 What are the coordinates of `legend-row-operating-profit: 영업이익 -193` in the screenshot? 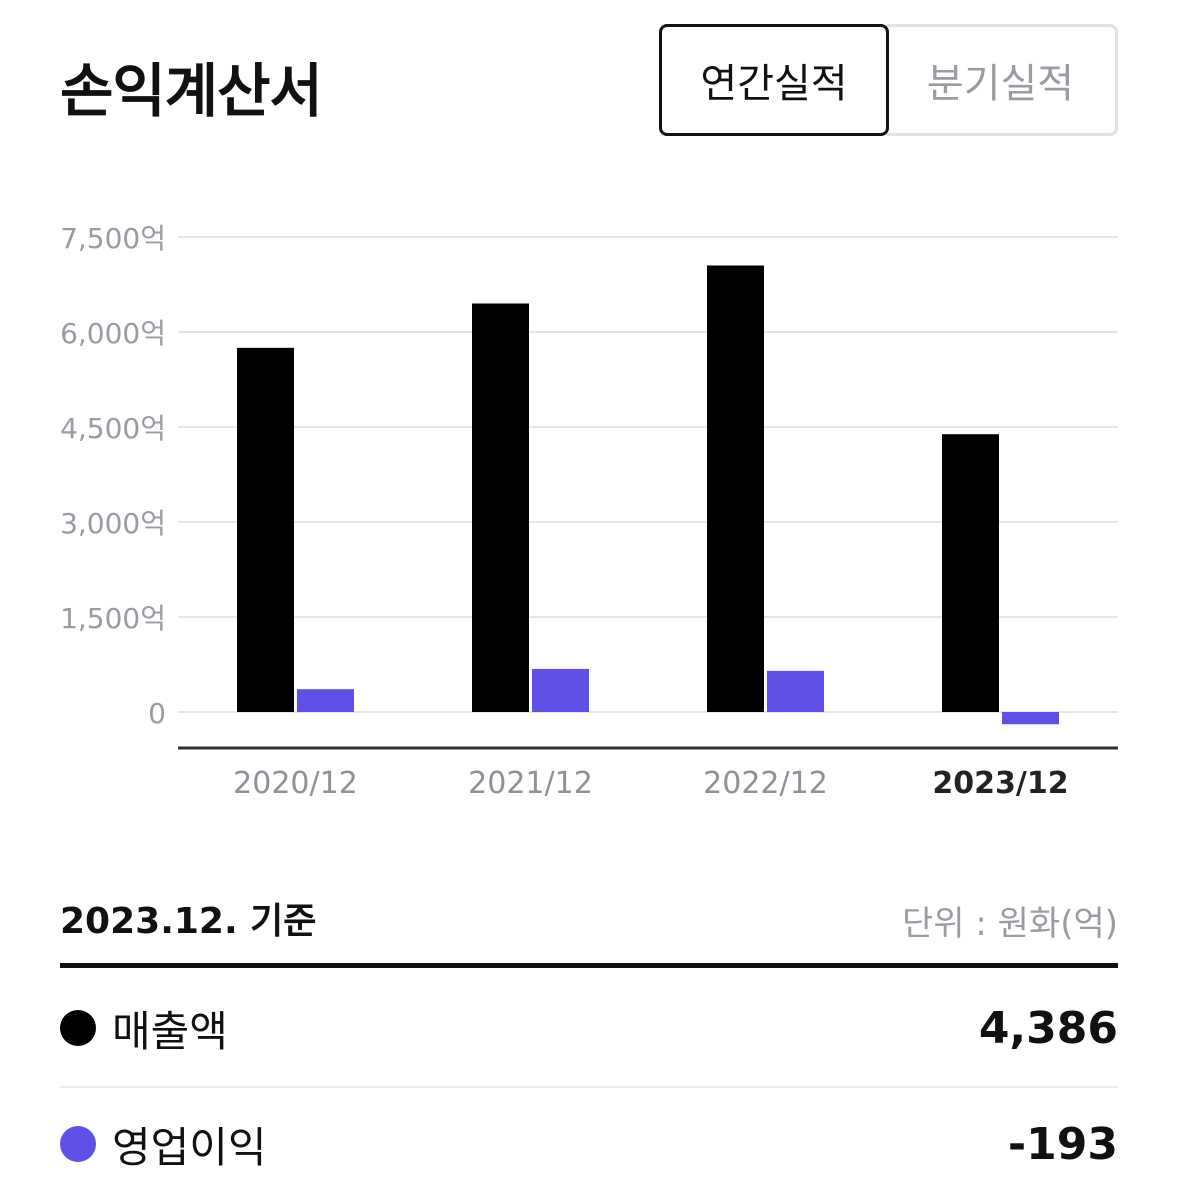 It's located at (589, 1144).